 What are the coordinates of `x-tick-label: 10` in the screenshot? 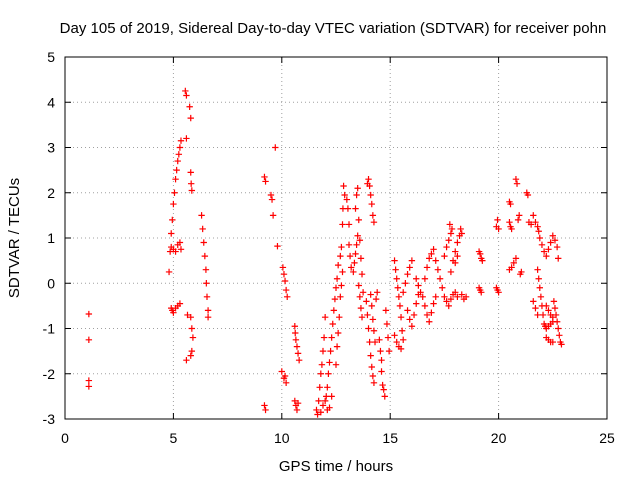 It's located at (282, 438).